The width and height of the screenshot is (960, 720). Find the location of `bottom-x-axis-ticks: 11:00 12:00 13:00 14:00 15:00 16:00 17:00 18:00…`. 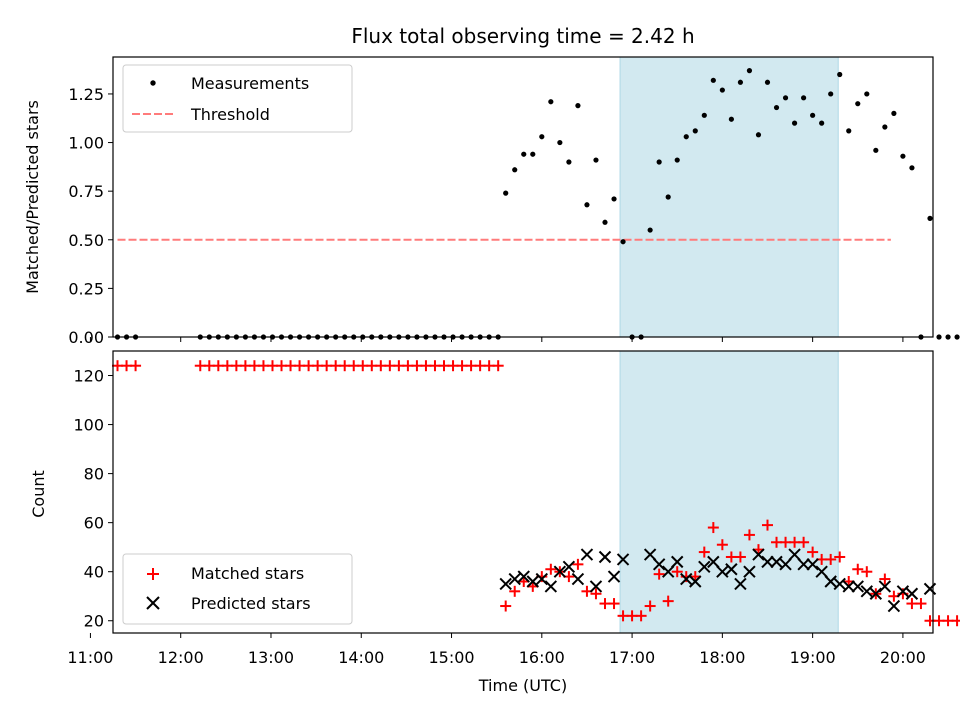

bottom-x-axis-ticks: 11:00 12:00 13:00 14:00 15:00 16:00 17:00 18:00… is located at coordinates (496, 650).